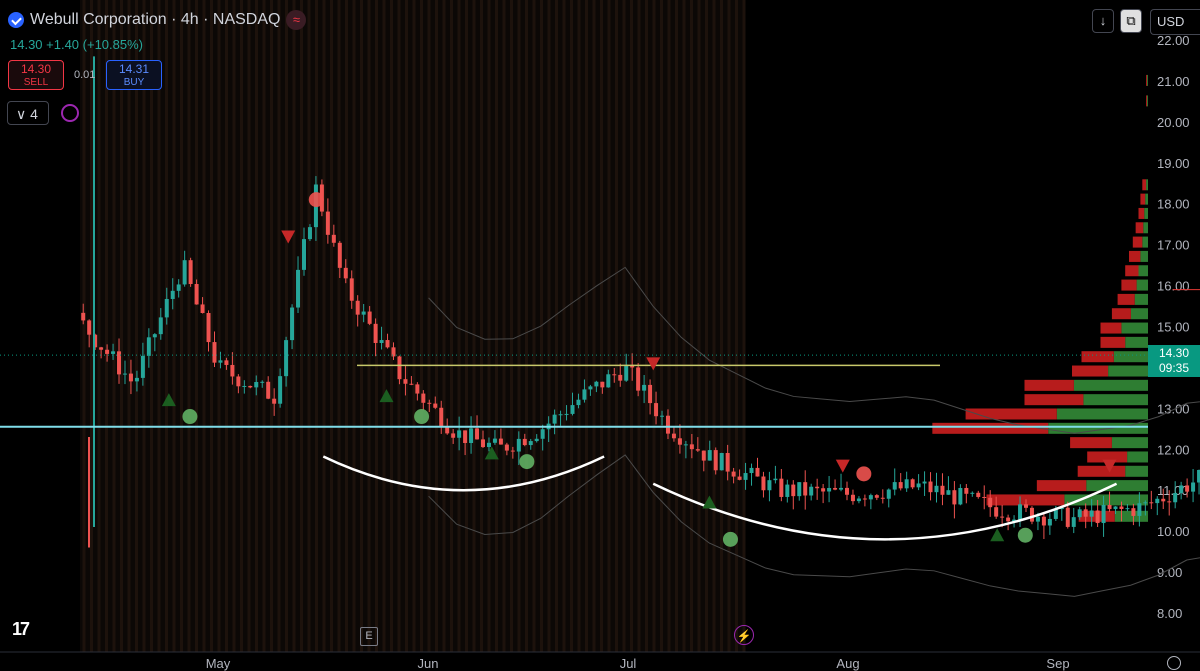 This screenshot has height=671, width=1200. I want to click on band-lower-line, so click(814, 525).